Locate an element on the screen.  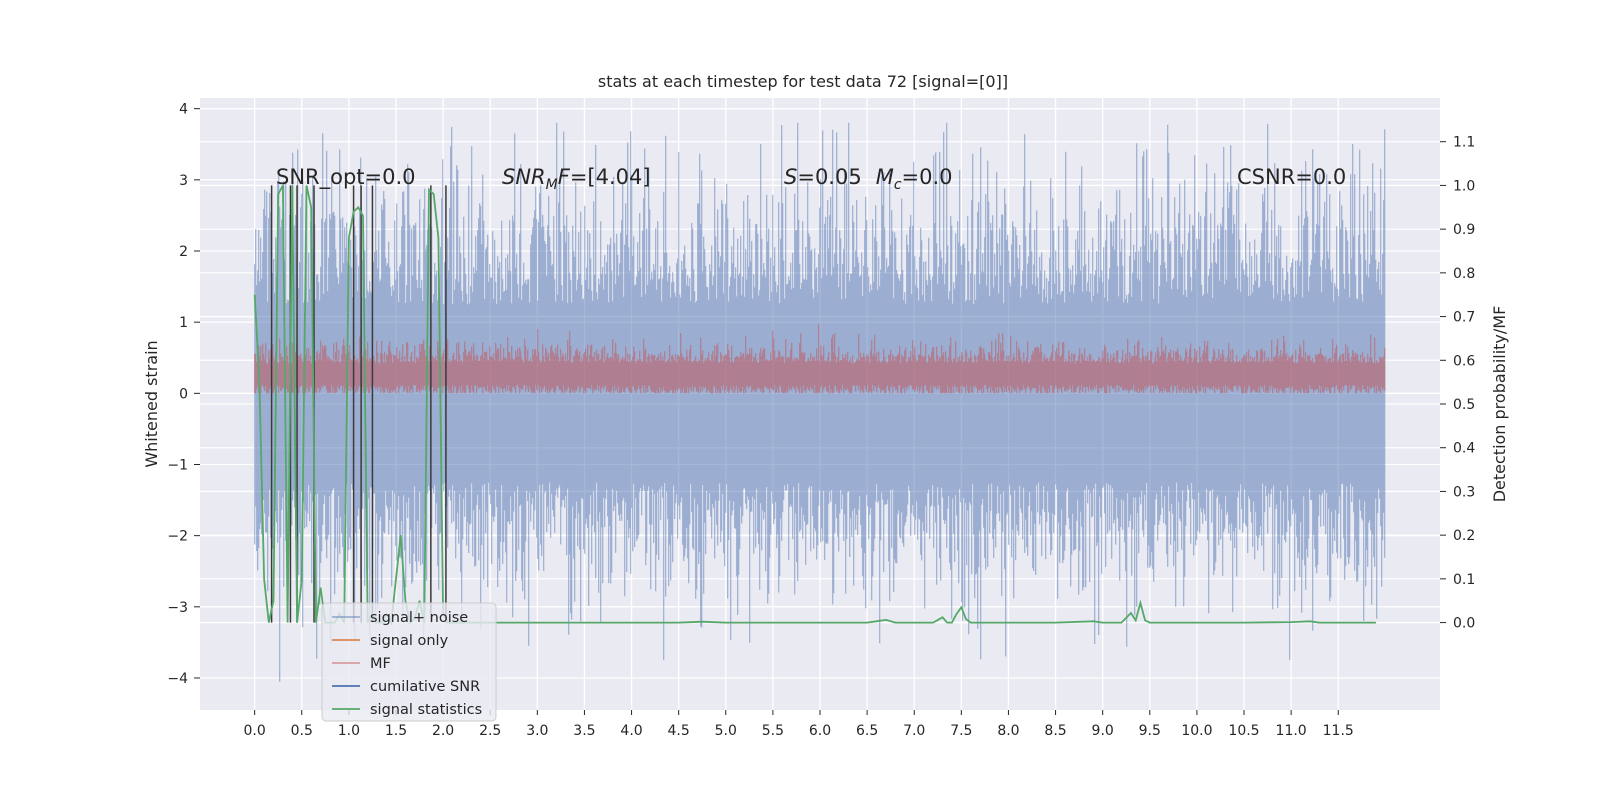
x-tick-label: 3.5 is located at coordinates (584, 731).